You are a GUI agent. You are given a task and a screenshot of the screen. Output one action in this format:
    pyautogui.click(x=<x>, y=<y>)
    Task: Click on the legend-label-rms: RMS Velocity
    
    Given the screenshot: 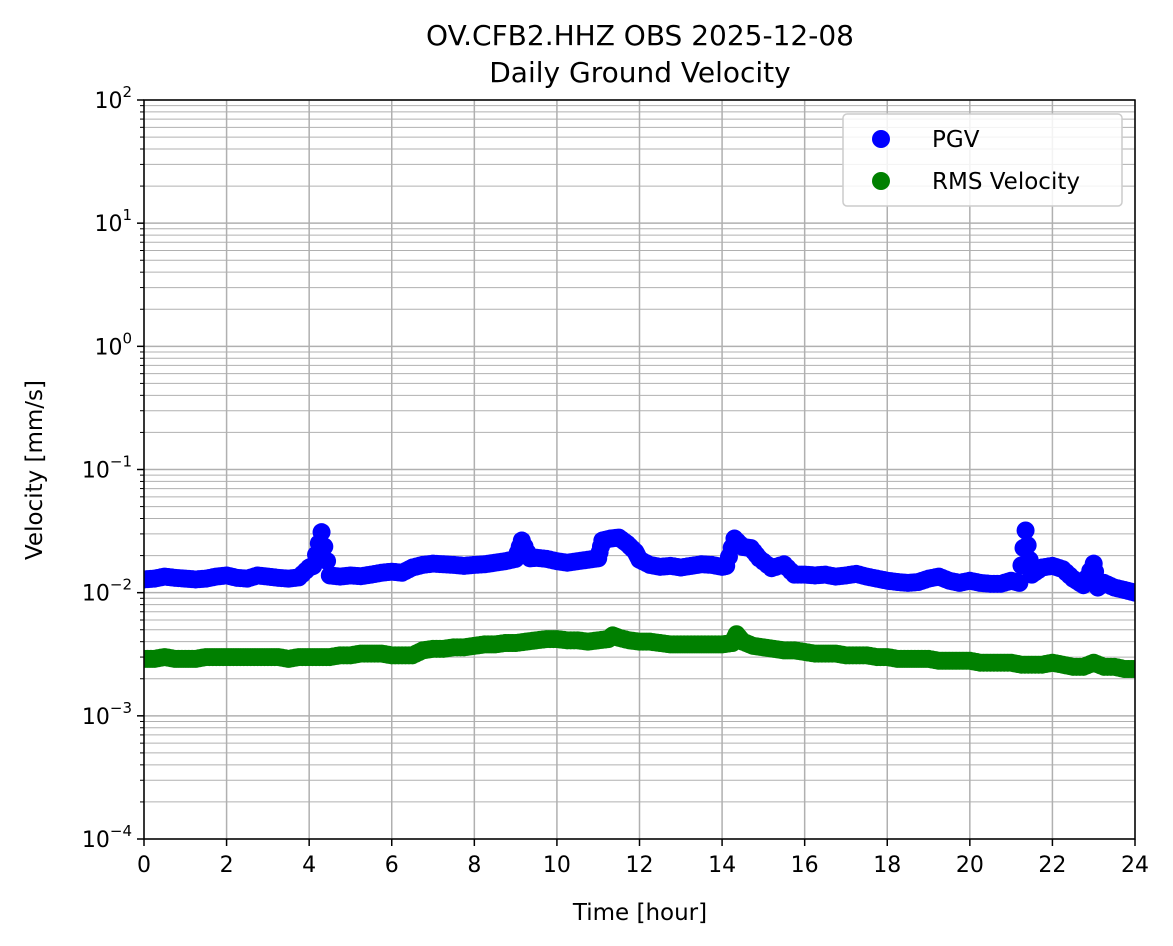 What is the action you would take?
    pyautogui.click(x=1006, y=182)
    